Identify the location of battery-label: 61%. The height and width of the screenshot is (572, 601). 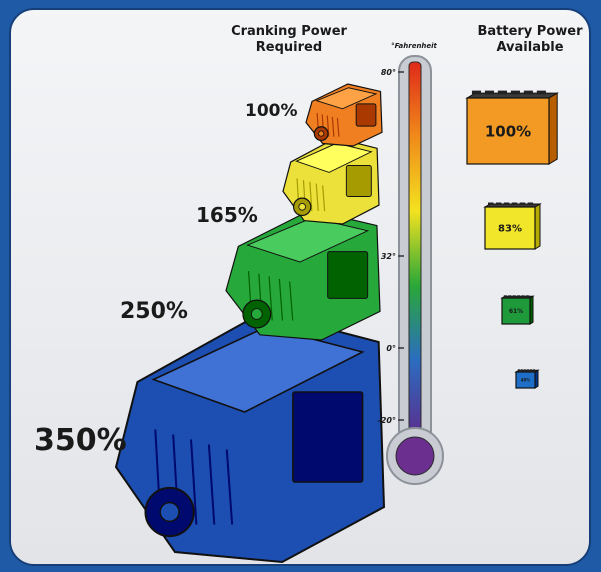
(516, 311).